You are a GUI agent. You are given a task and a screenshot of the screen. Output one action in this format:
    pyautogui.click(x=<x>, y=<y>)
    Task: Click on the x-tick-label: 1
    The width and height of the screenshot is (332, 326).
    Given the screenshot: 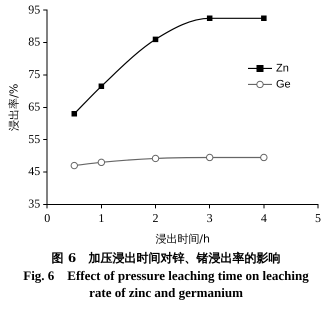 What is the action you would take?
    pyautogui.click(x=101, y=217)
    